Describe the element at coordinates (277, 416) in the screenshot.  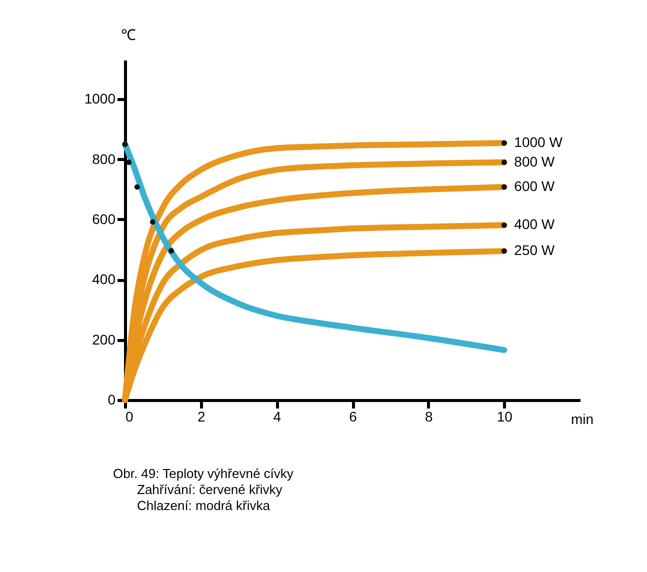
I see `x-tick-label: 4` at that location.